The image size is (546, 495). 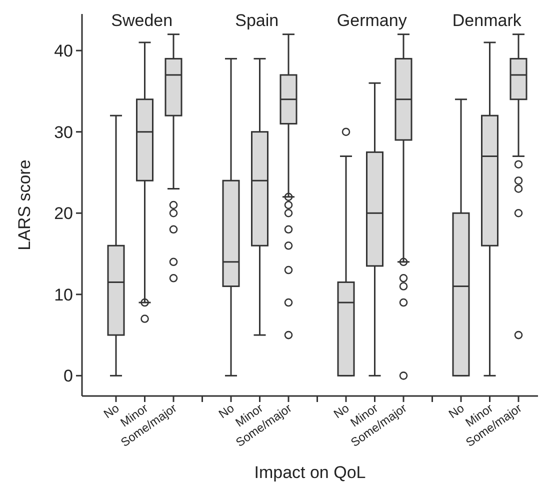 I want to click on annotation: Denmark, so click(x=487, y=20).